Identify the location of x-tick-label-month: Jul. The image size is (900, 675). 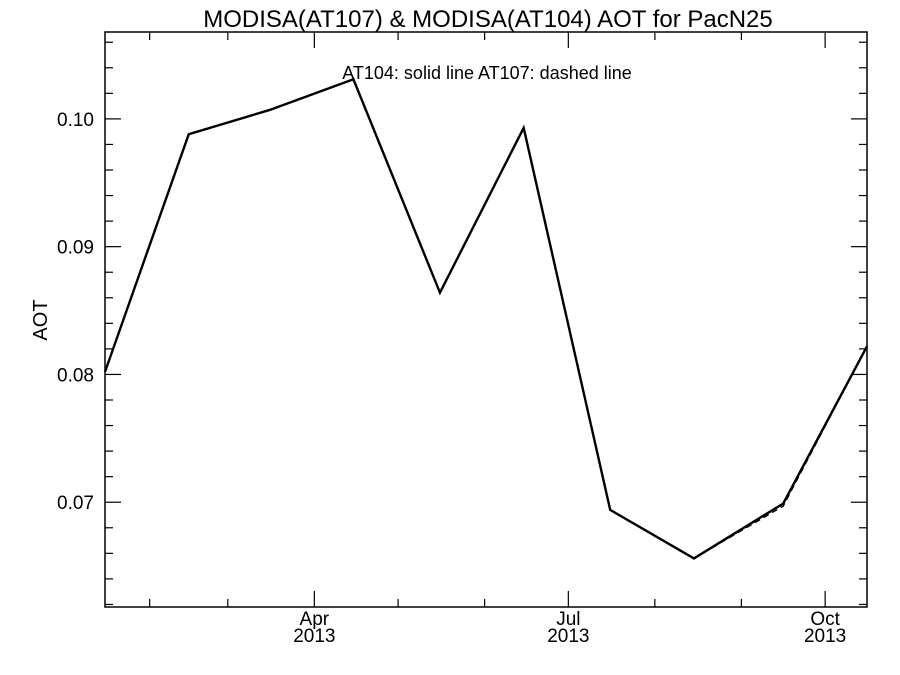
(568, 619).